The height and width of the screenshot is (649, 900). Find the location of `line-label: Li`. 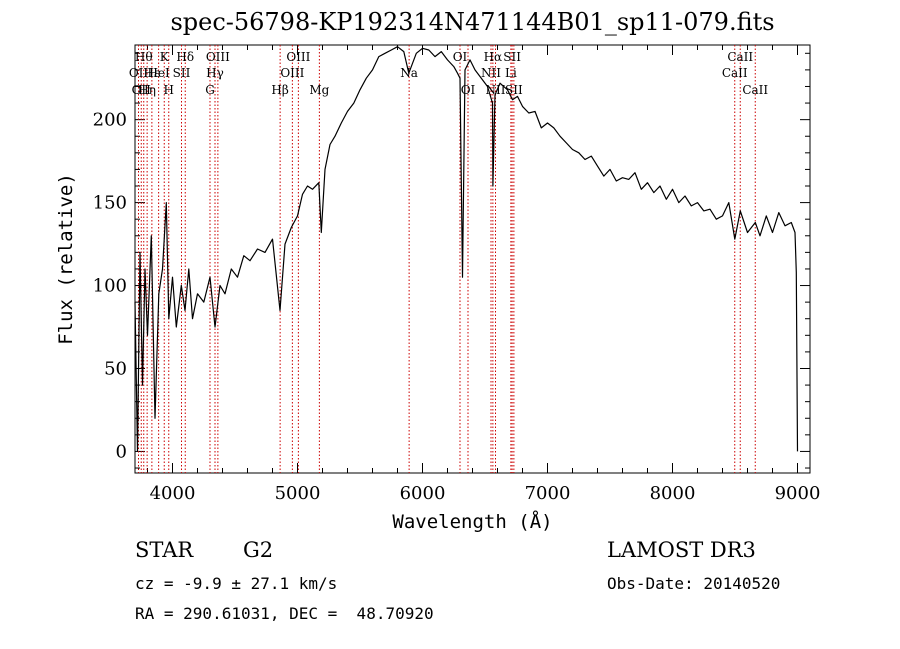

line-label: Li is located at coordinates (511, 73).